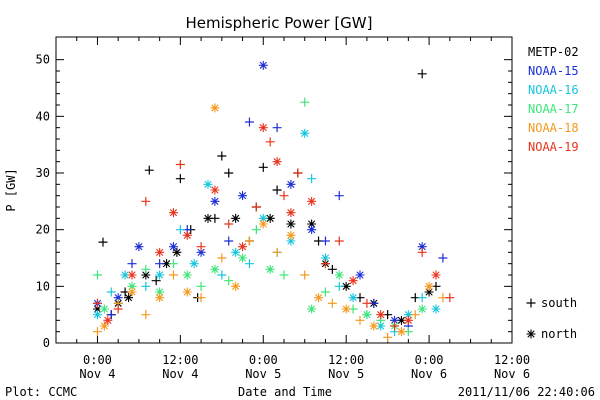  I want to click on y-tick-label: 30, so click(43, 173).